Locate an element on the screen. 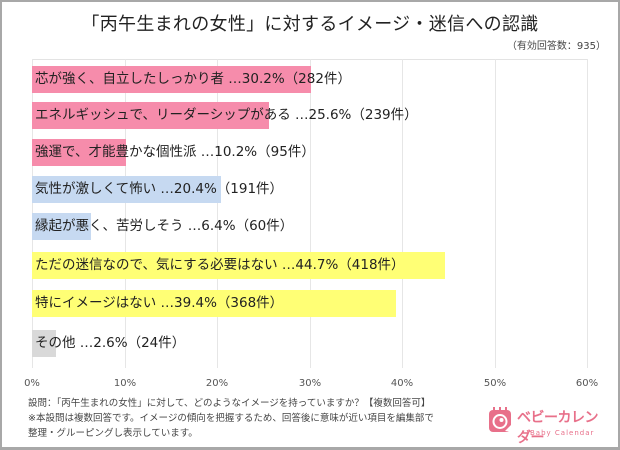 The width and height of the screenshot is (620, 450). x-tick-label: 40% is located at coordinates (402, 383).